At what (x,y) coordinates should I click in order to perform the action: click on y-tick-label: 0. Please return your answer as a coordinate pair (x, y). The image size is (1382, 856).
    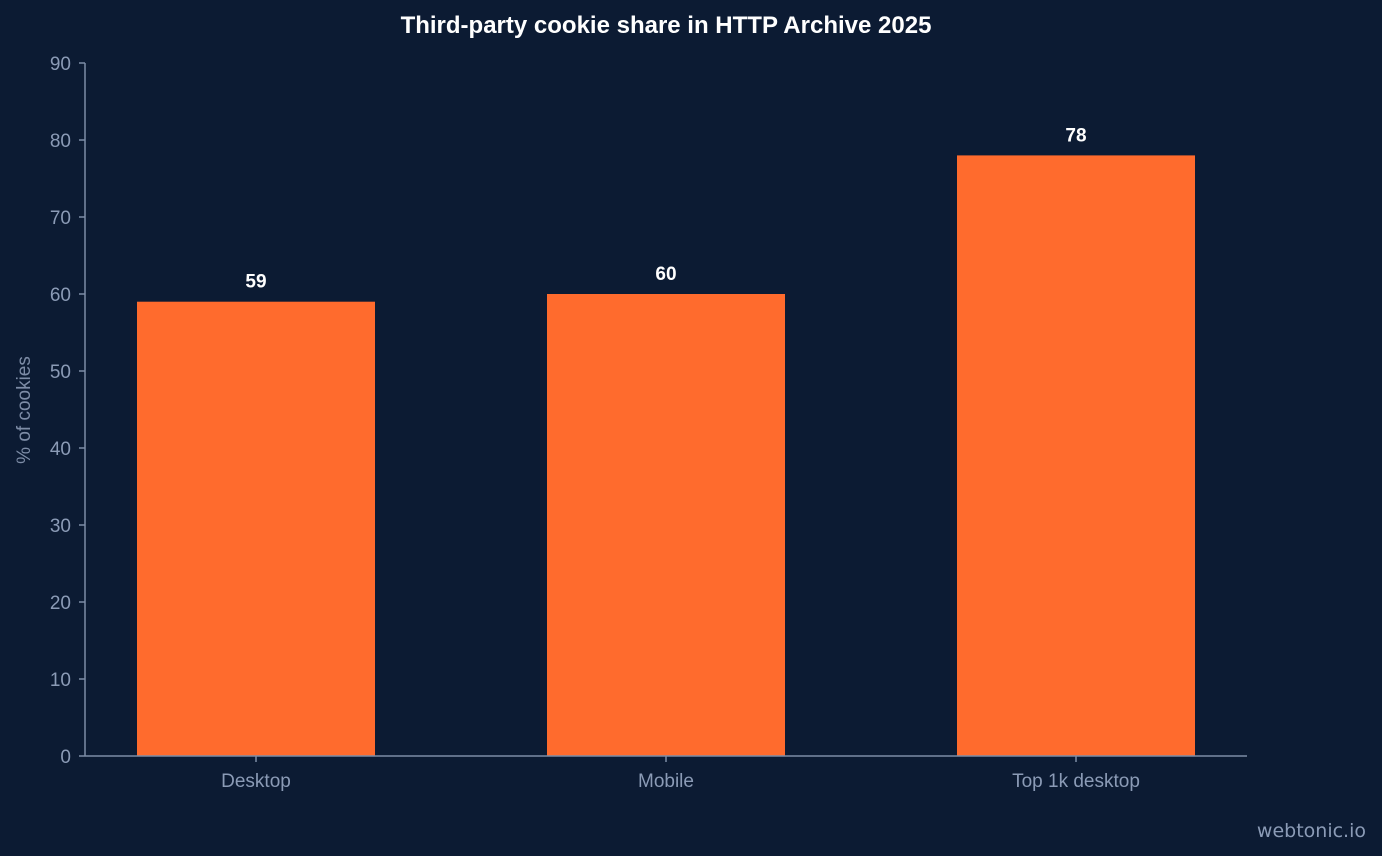
    Looking at the image, I should click on (65, 757).